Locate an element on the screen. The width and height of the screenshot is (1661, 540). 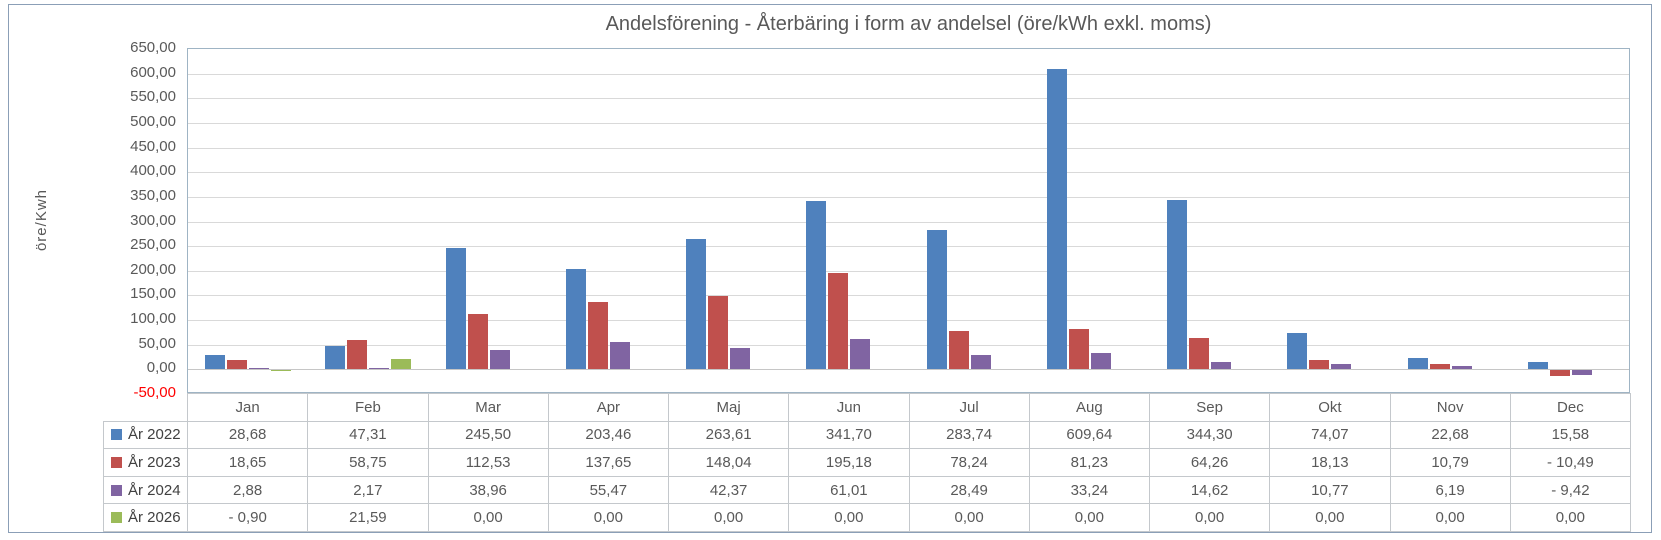
bar-år-2024-jun is located at coordinates (860, 354).